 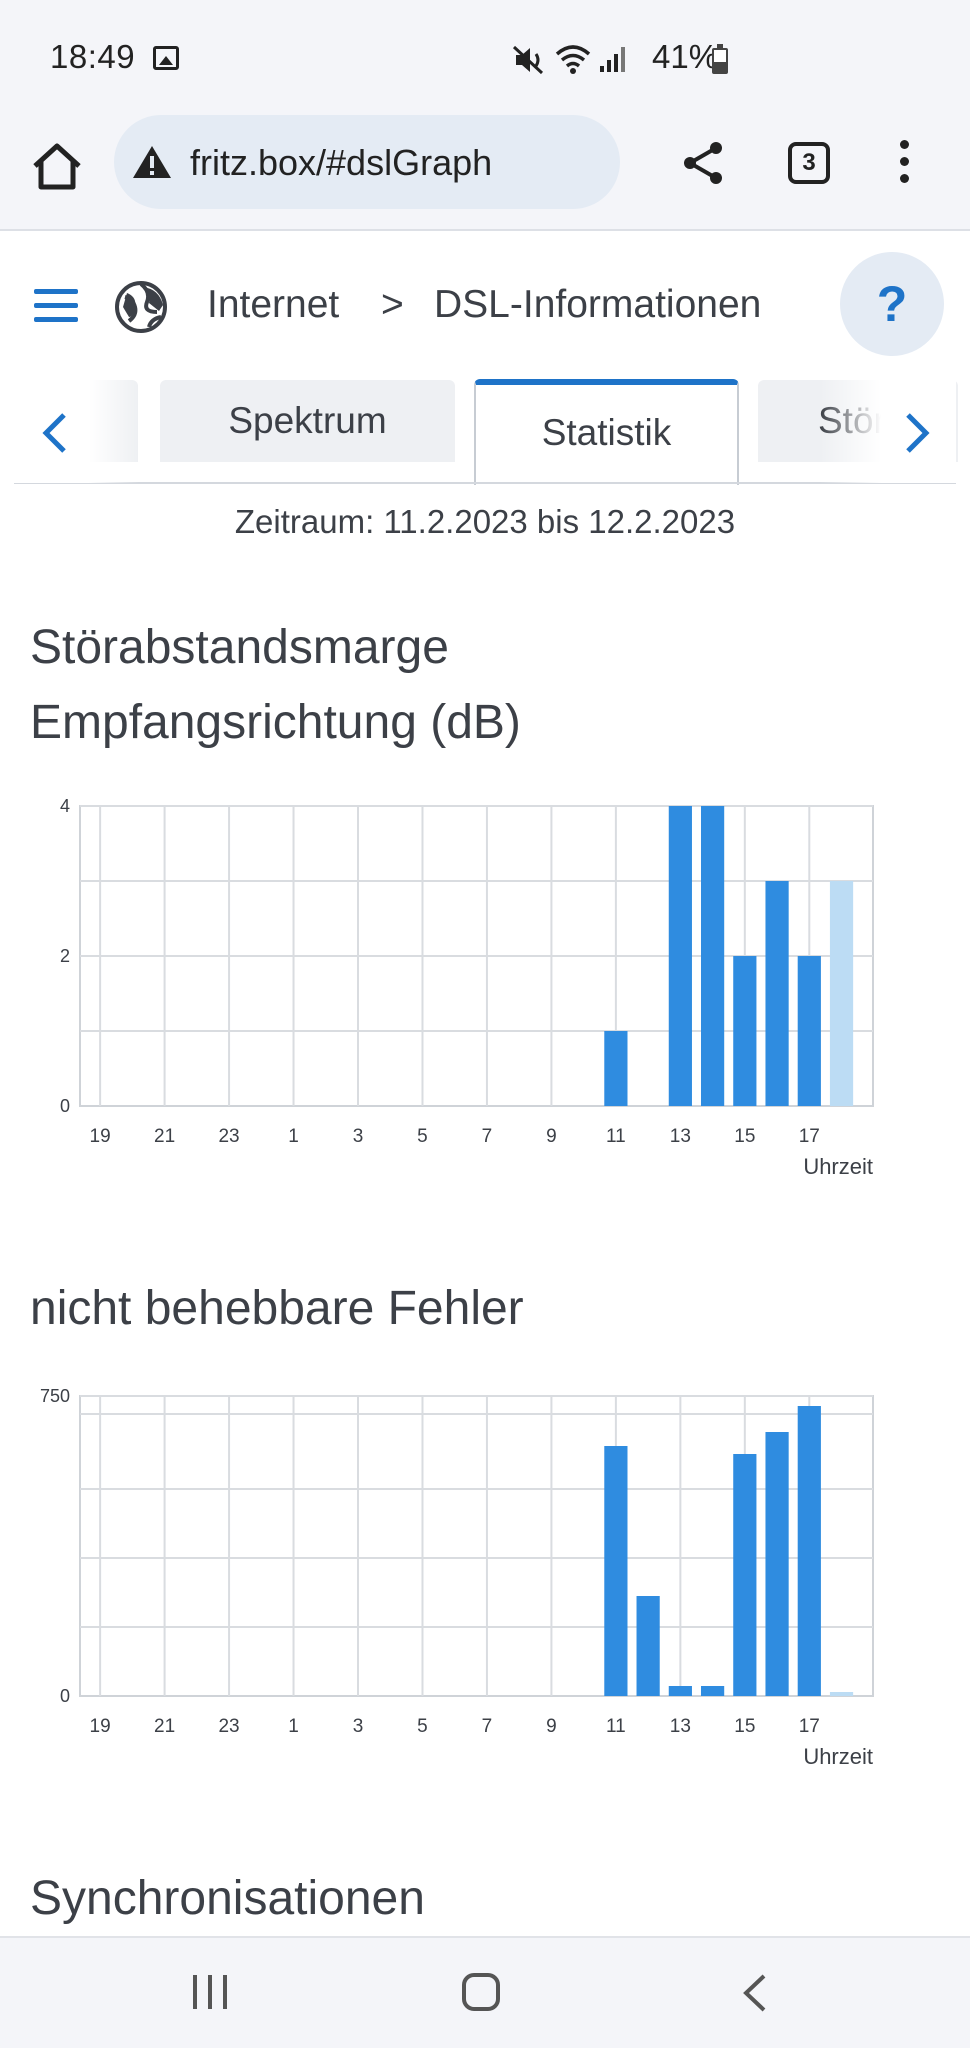 I want to click on gallery-icon, so click(x=166, y=58).